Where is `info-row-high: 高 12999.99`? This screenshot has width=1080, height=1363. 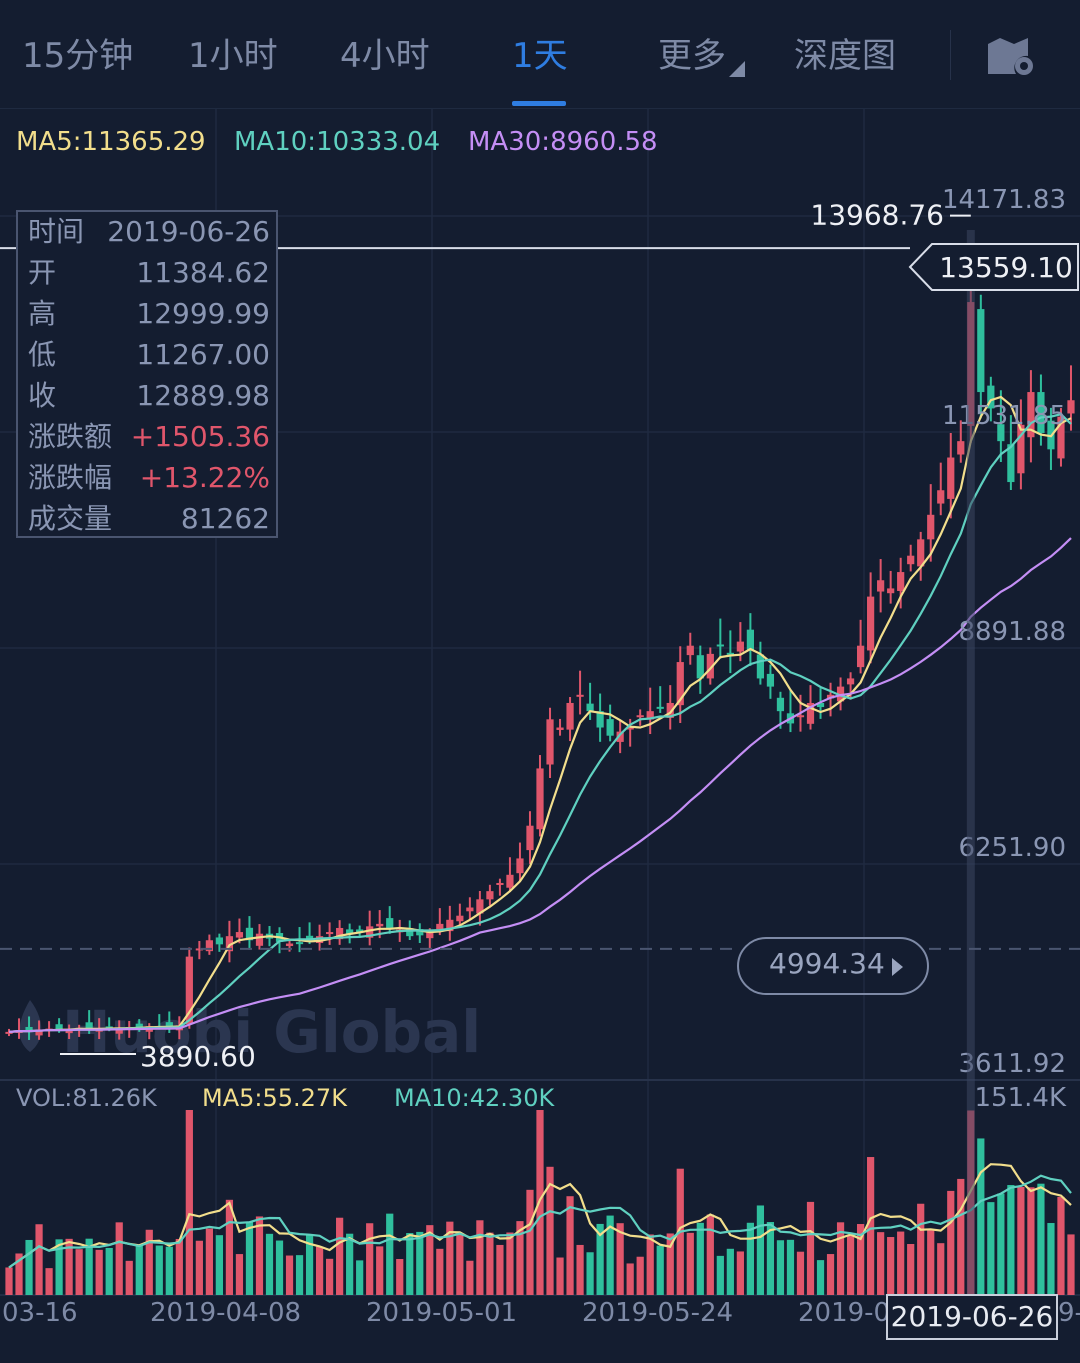
info-row-high: 高 12999.99 is located at coordinates (149, 314).